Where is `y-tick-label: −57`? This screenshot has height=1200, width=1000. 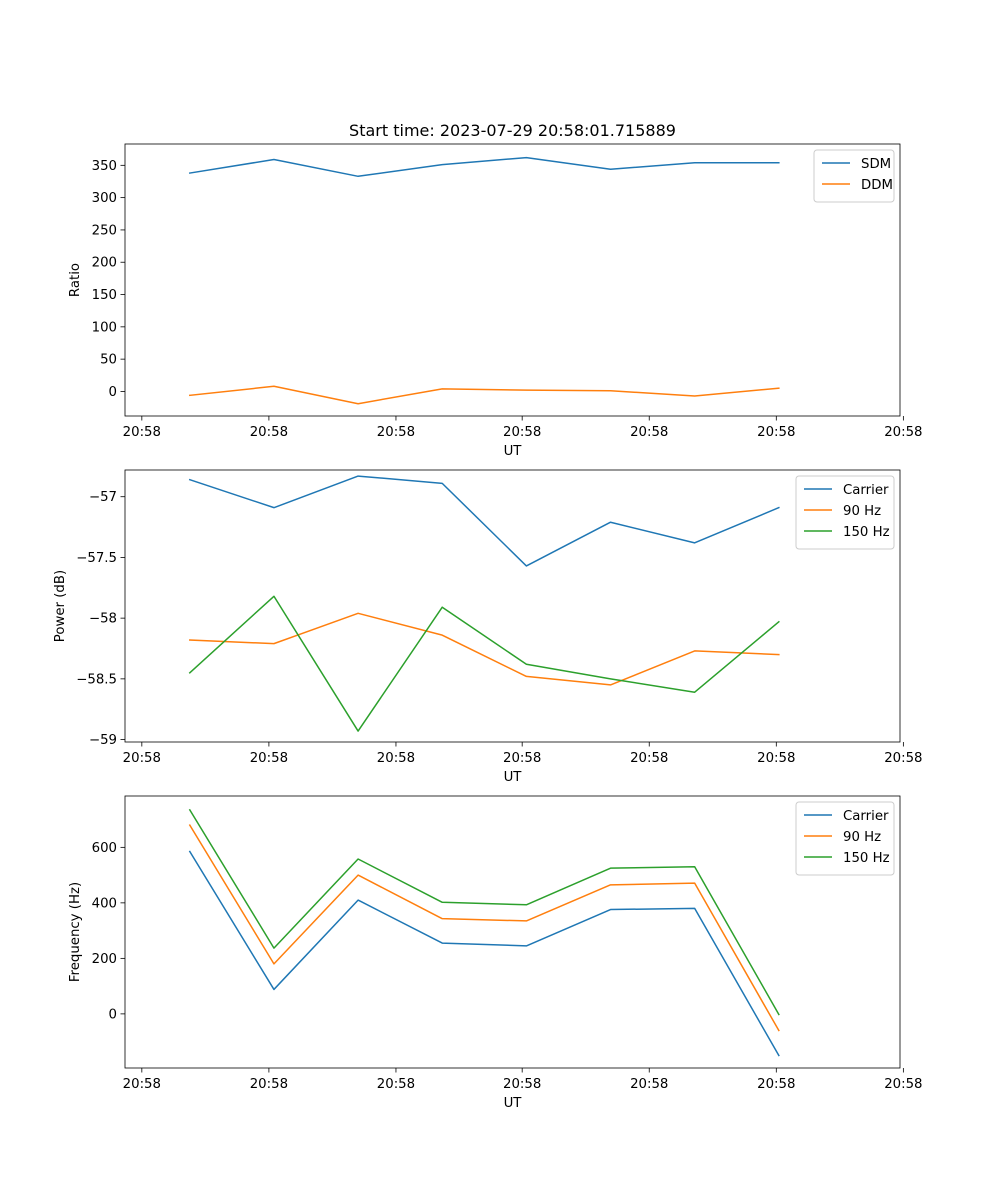
y-tick-label: −57 is located at coordinates (103, 497).